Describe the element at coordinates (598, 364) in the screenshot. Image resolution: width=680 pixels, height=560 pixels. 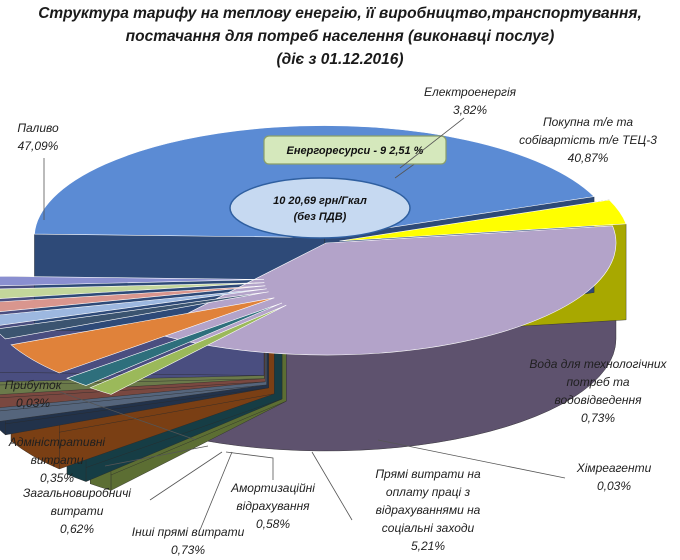
I see `slice-label-water-0: Вода для технологічних` at that location.